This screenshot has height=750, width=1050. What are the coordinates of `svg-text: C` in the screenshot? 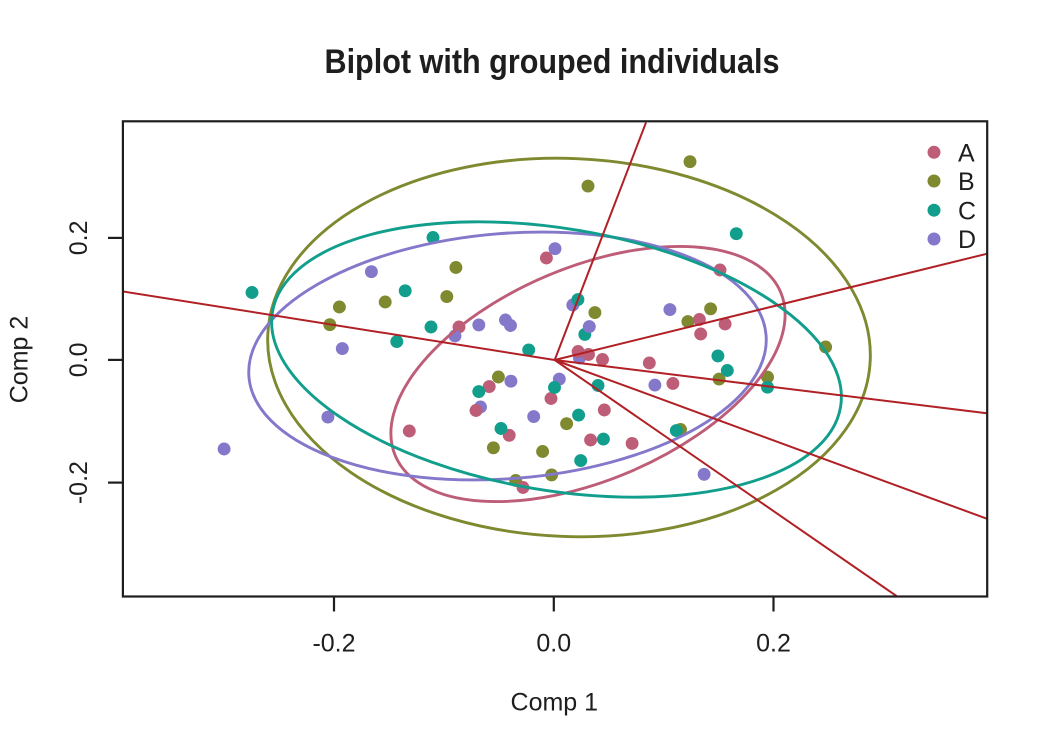 It's located at (967, 211).